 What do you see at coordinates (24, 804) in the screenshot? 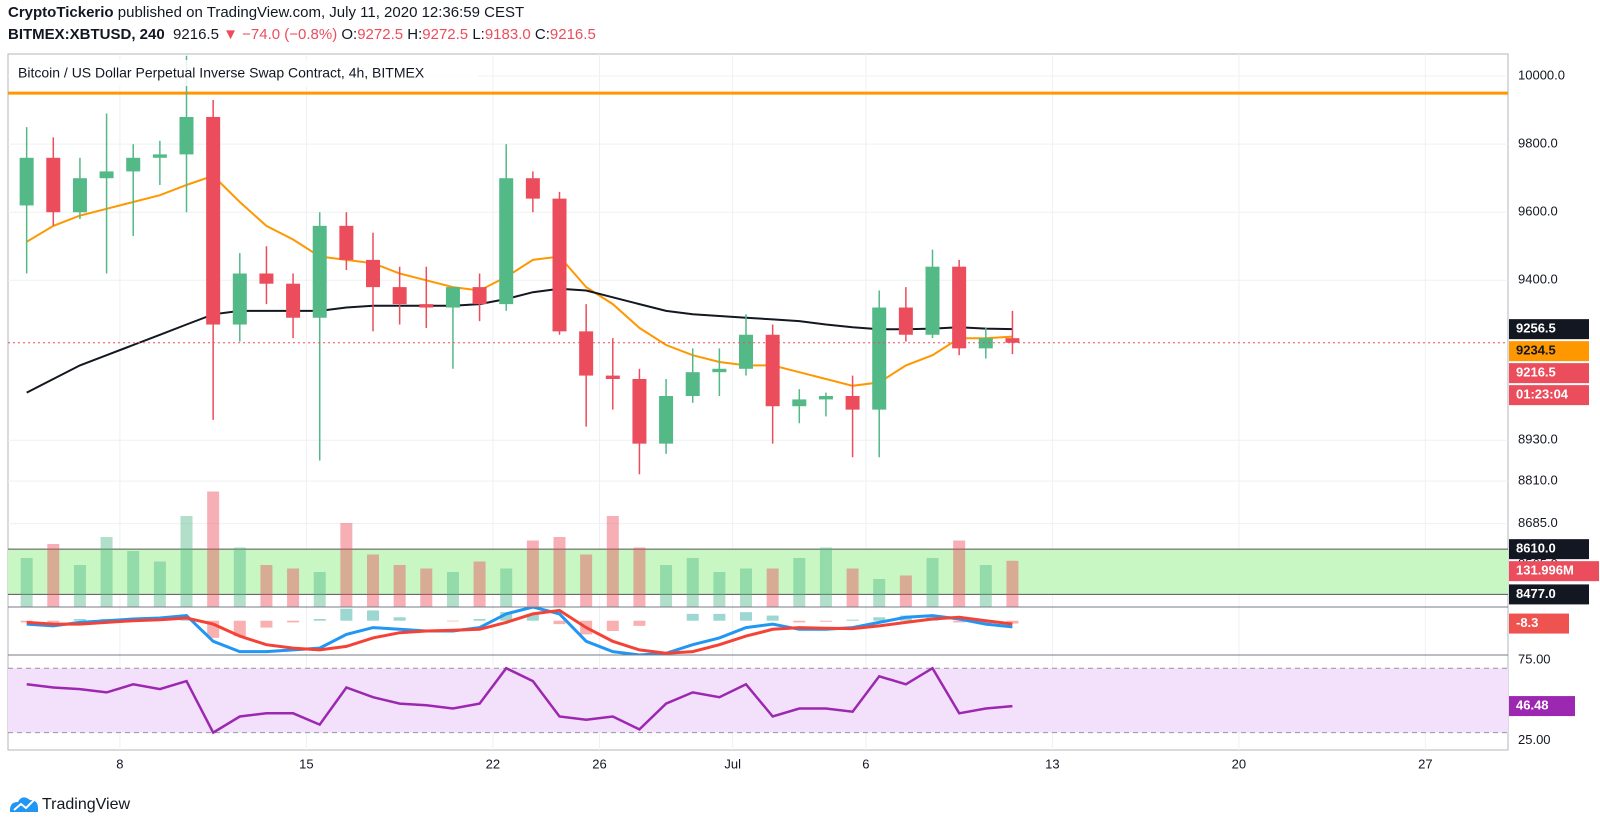
I see `logo-icon` at bounding box center [24, 804].